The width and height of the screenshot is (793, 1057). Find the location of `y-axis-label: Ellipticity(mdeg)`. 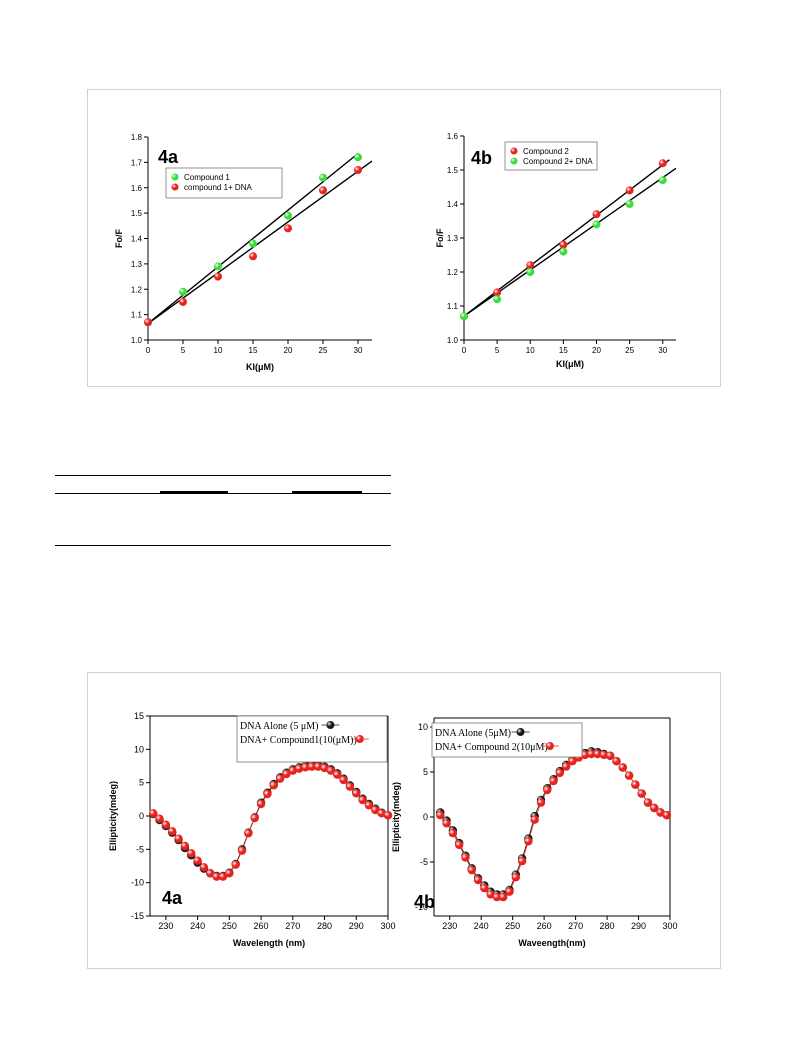

y-axis-label: Ellipticity(mdeg) is located at coordinates (113, 816).